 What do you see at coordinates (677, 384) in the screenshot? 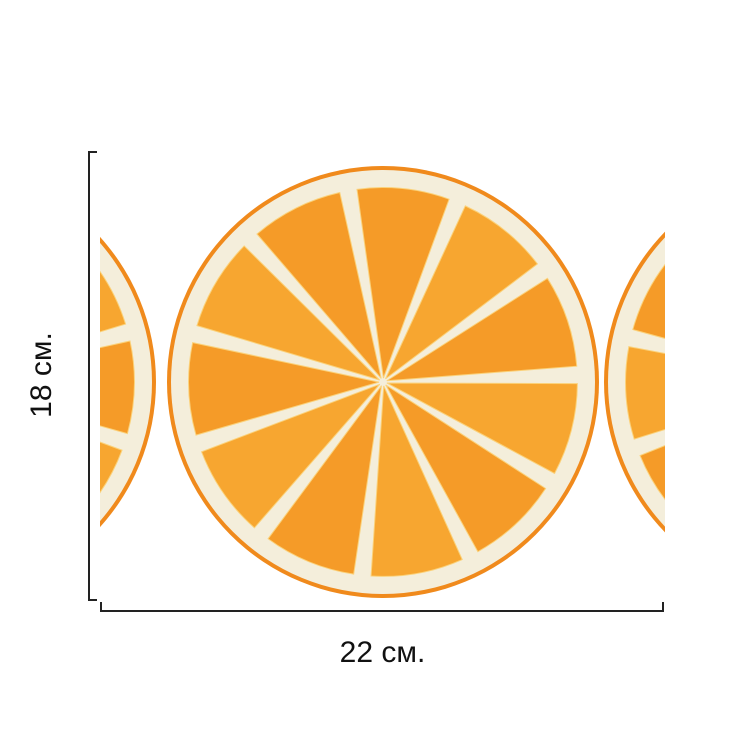
I see `partial-orange-slice-right` at bounding box center [677, 384].